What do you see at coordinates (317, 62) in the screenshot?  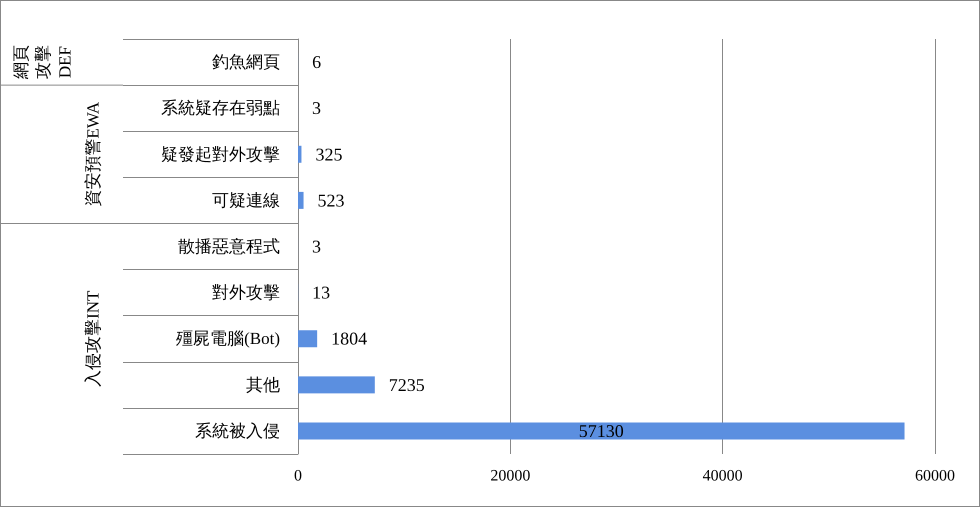 I see `data-label: 6` at bounding box center [317, 62].